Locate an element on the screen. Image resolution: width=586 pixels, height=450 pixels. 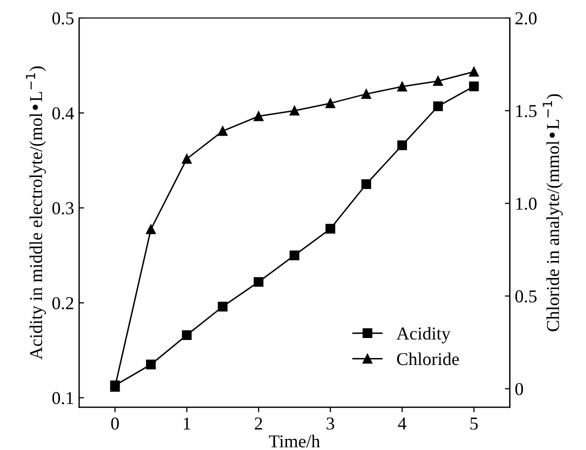
y-tick-label: 0.5 is located at coordinates (63, 18).